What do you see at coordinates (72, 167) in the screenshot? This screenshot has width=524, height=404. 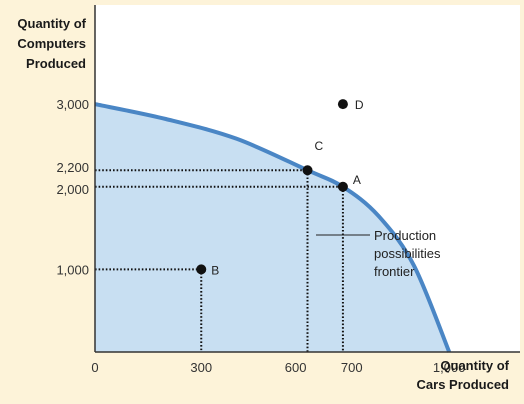 I see `y-tick-label: 2,200` at bounding box center [72, 167].